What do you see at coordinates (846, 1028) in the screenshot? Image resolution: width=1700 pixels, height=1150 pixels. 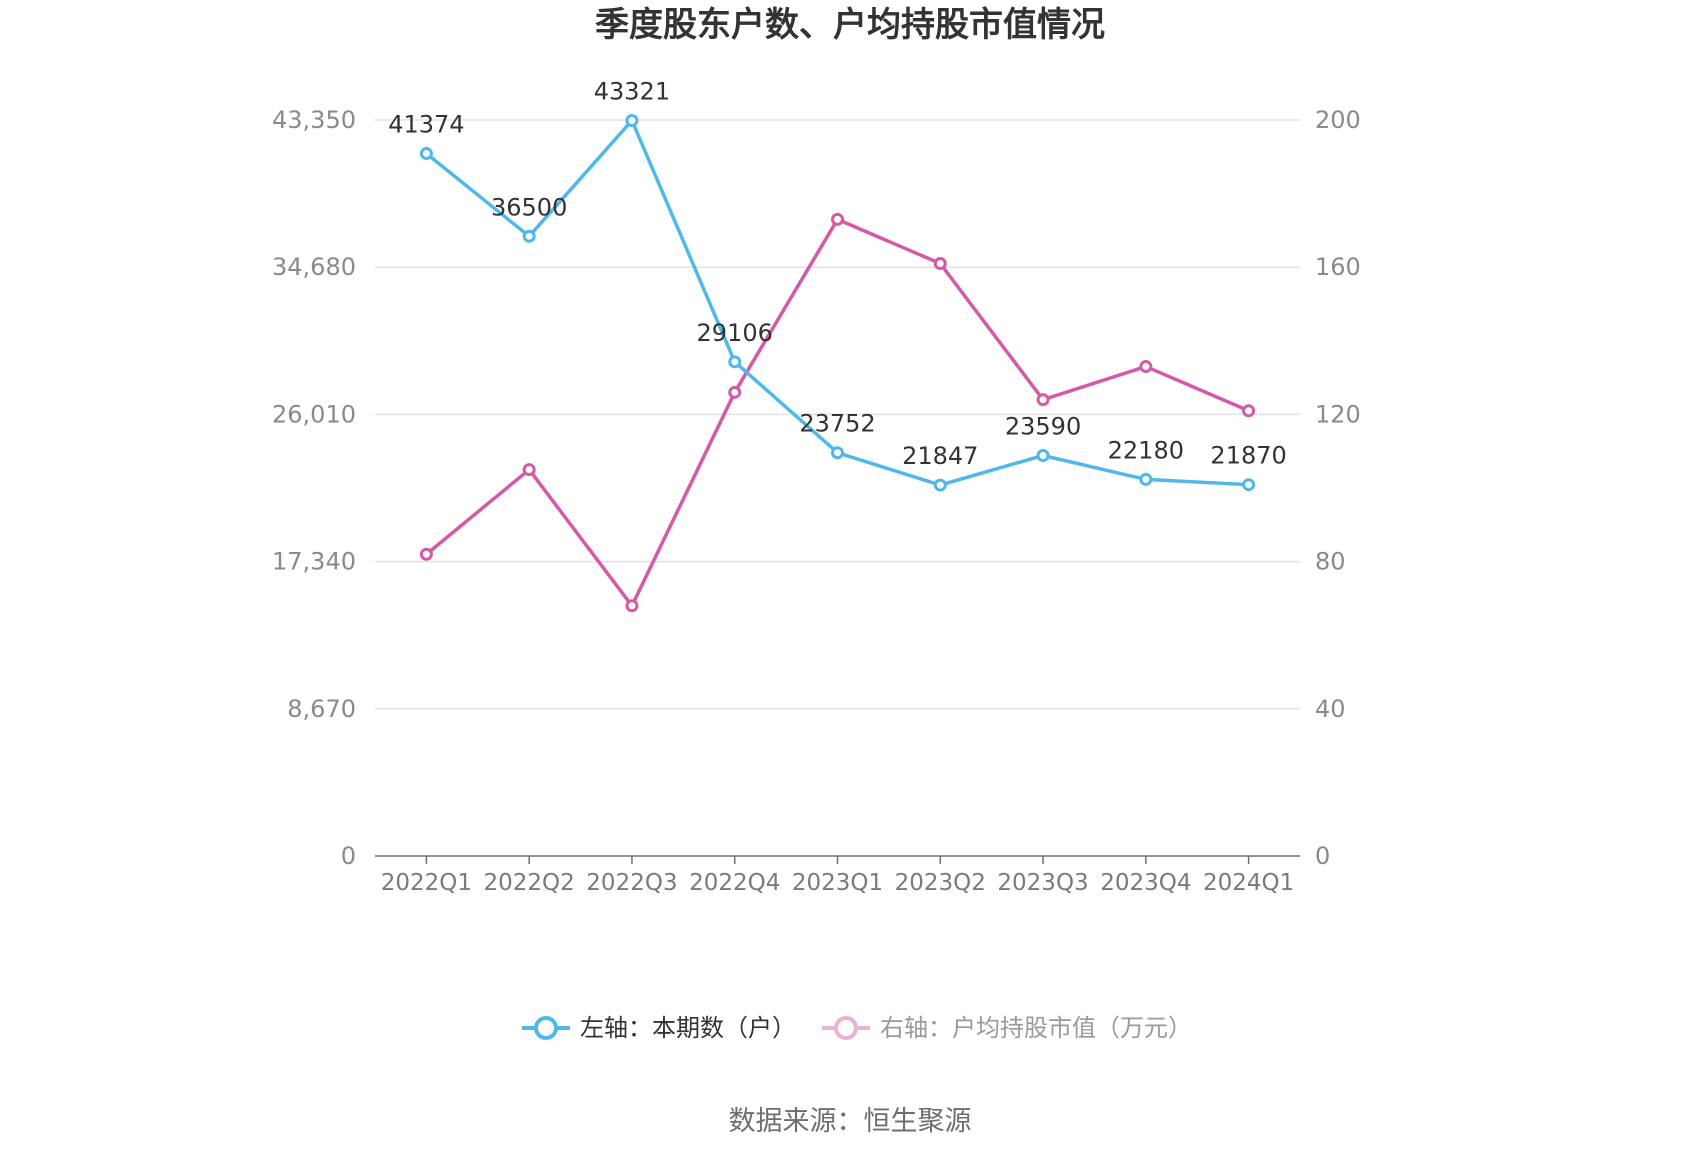 I see `legend-right-marker-icon` at bounding box center [846, 1028].